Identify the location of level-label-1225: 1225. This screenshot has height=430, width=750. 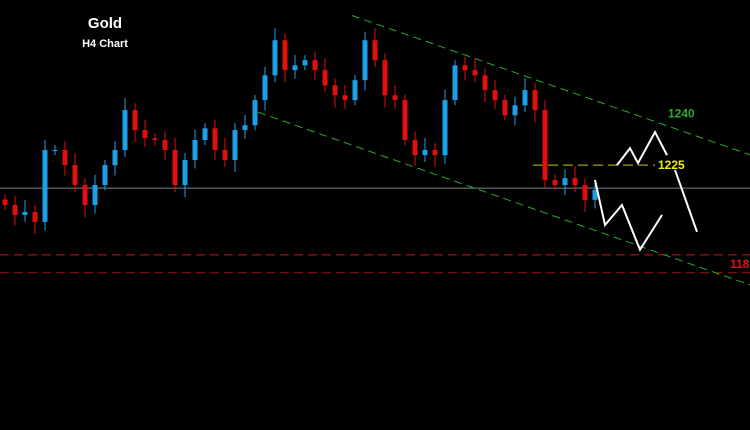
(671, 165).